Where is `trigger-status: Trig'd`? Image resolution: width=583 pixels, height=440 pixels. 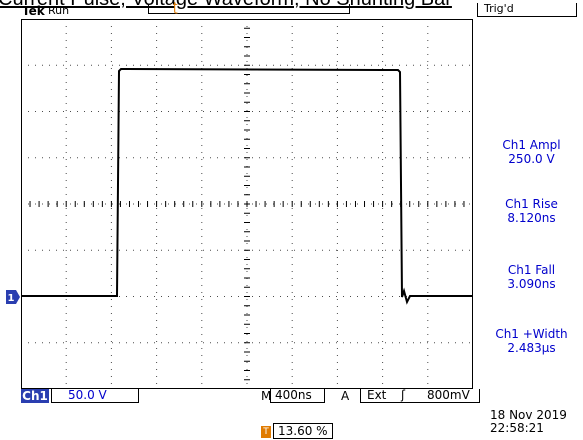
trigger-status: Trig'd is located at coordinates (527, 10).